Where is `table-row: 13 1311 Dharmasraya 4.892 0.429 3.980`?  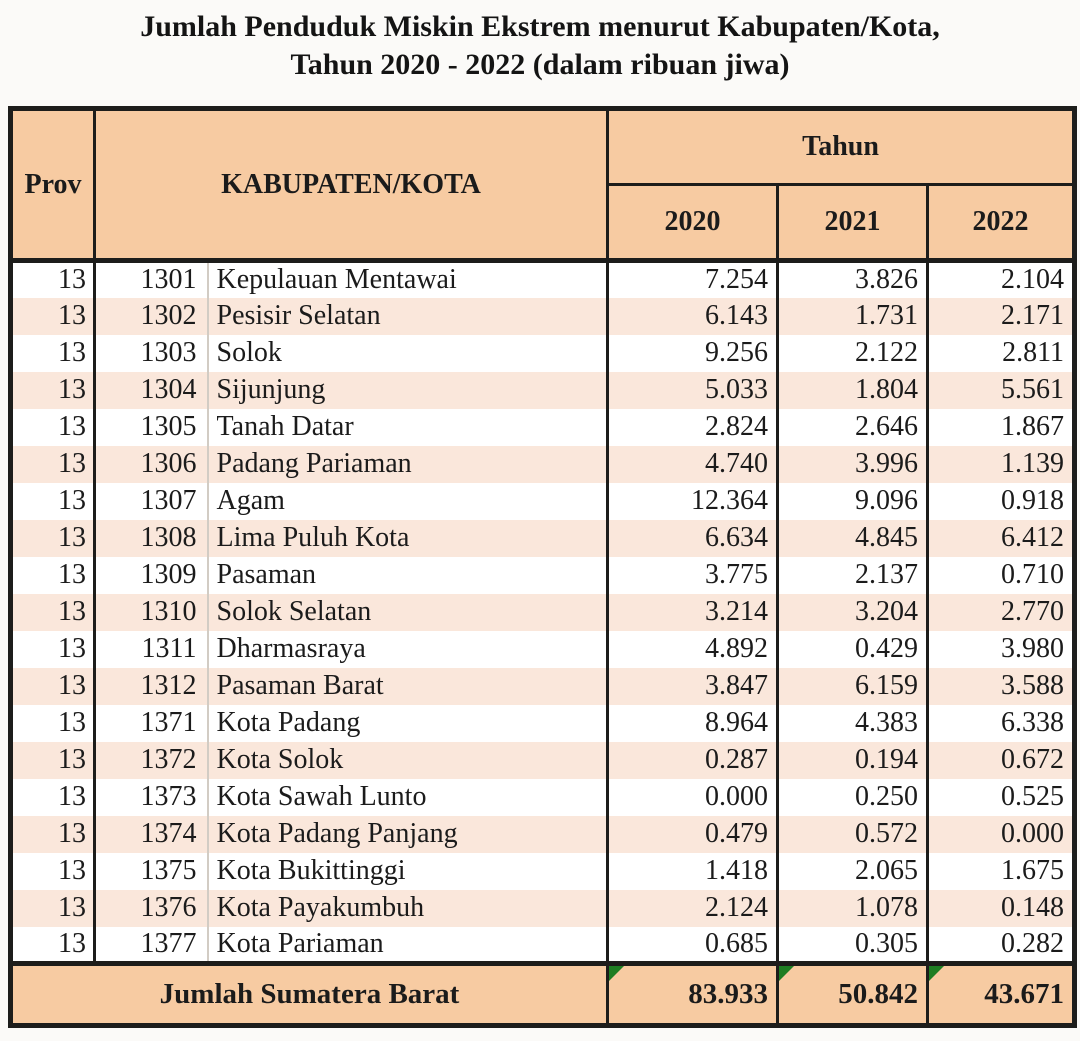
table-row: 13 1311 Dharmasraya 4.892 0.429 3.980 is located at coordinates (542, 649).